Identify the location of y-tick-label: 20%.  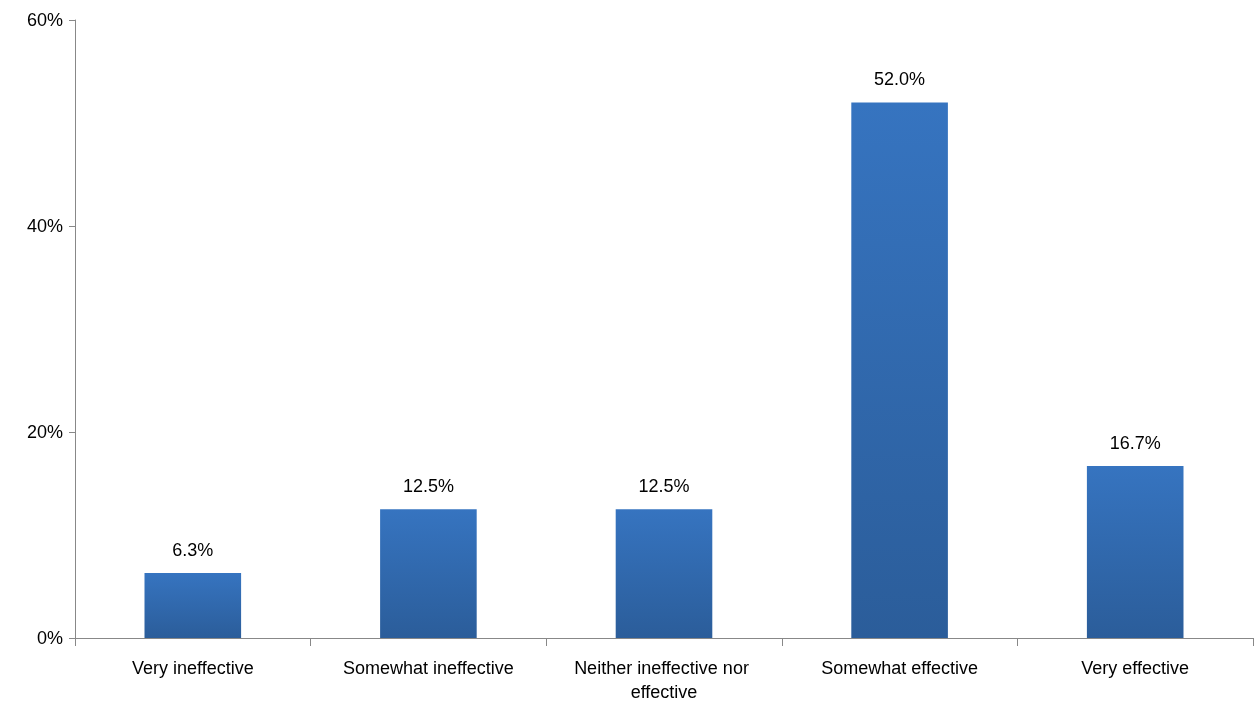
(44, 432).